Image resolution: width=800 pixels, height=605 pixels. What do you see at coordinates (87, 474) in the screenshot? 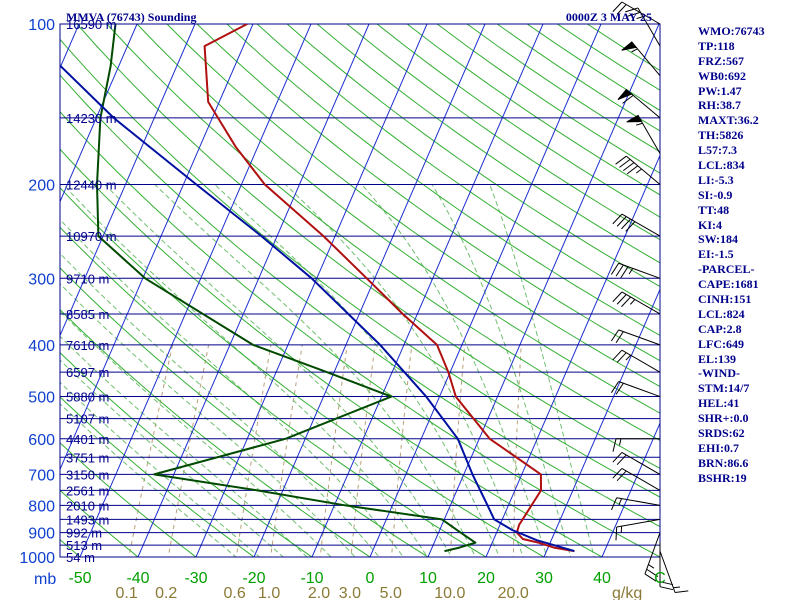
I see `height-label: 3150 m` at bounding box center [87, 474].